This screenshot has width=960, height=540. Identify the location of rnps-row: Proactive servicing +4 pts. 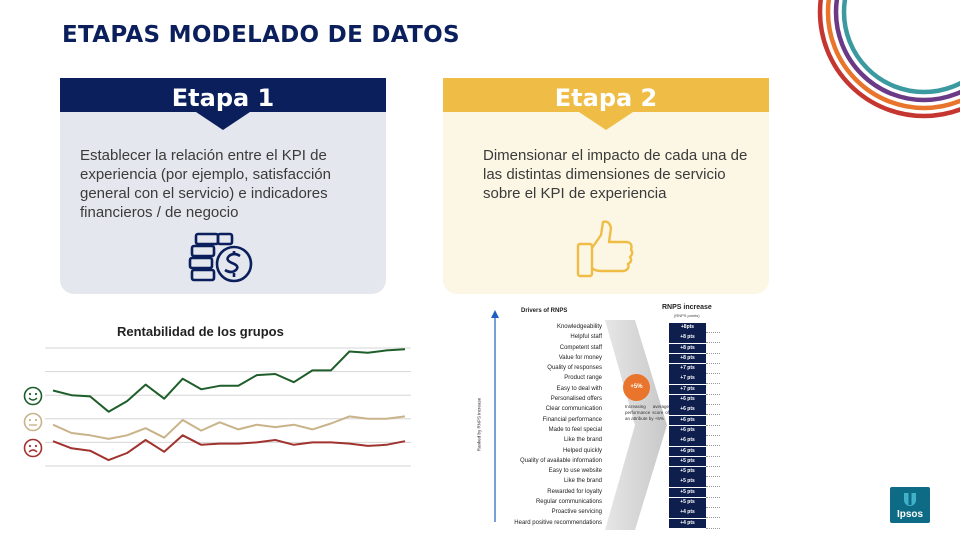
(600, 513).